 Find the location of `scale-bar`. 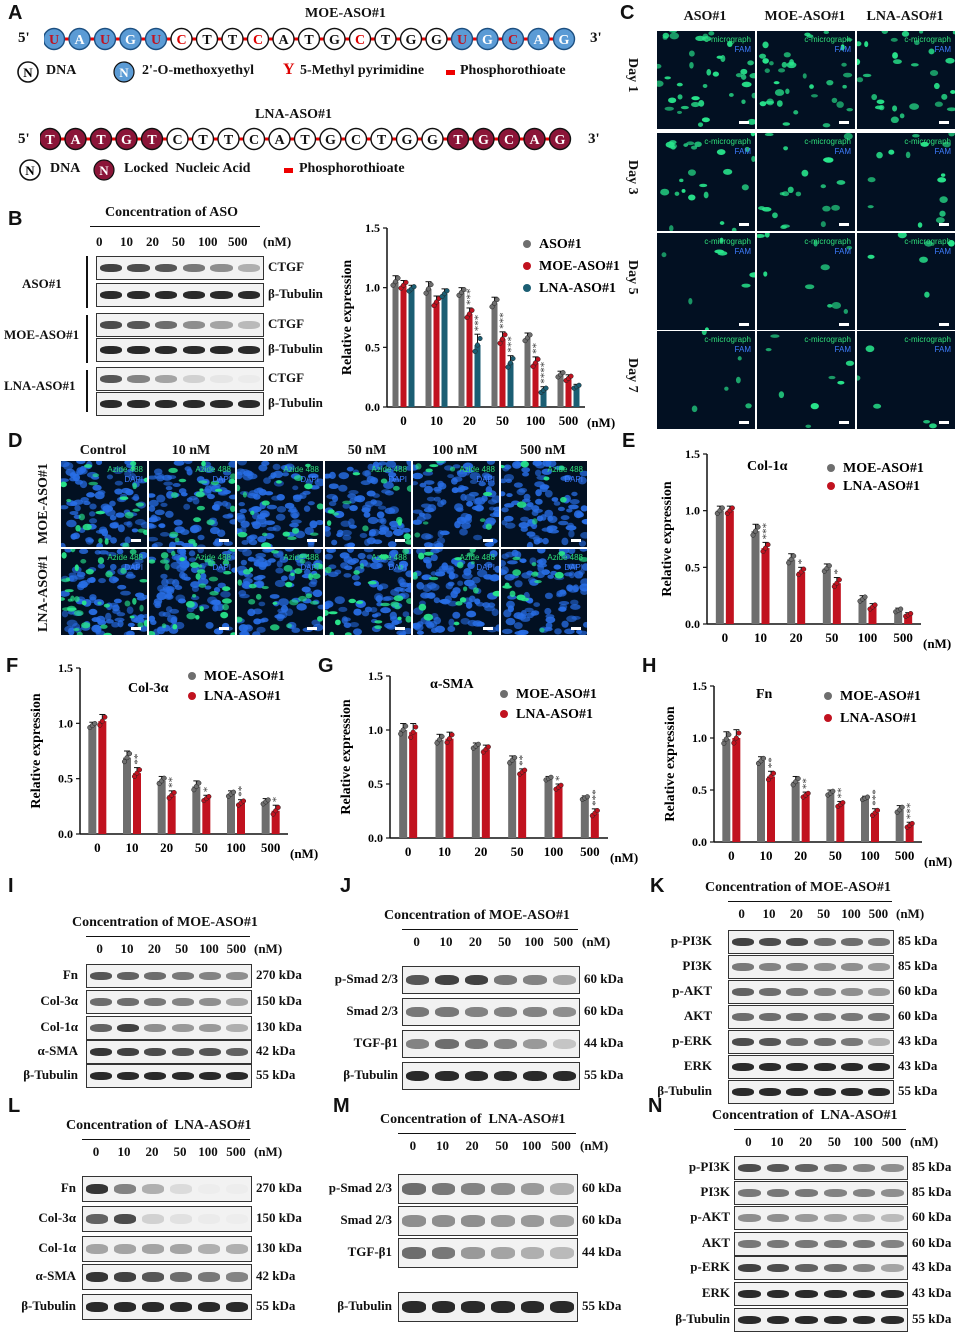

scale-bar is located at coordinates (944, 122).